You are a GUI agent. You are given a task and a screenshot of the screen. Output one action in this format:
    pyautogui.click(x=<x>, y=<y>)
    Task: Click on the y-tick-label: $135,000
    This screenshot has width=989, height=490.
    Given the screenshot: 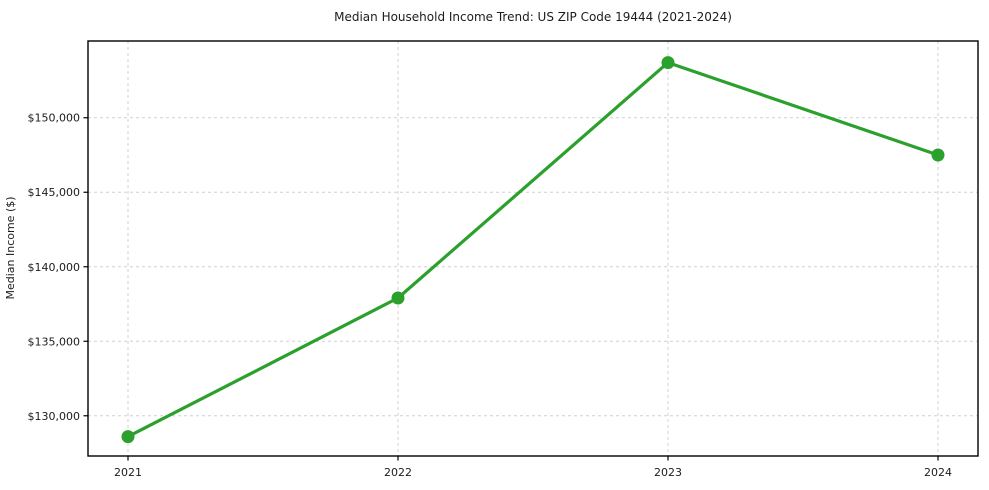 What is the action you would take?
    pyautogui.click(x=54, y=341)
    